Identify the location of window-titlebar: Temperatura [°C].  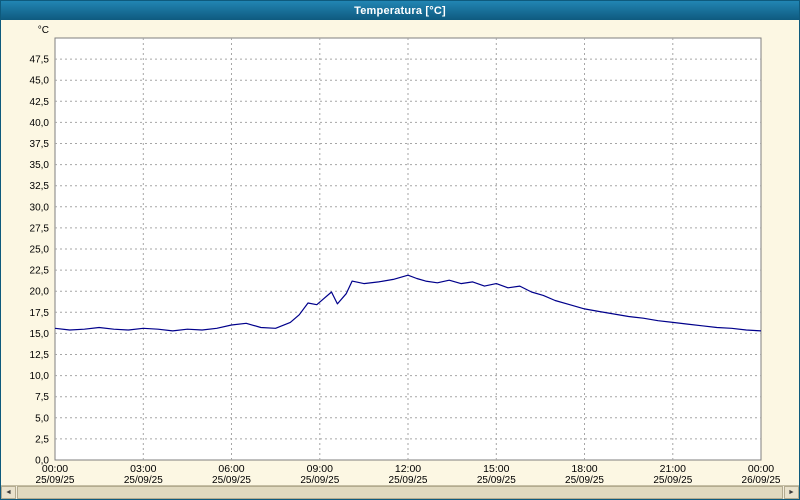
(400, 10).